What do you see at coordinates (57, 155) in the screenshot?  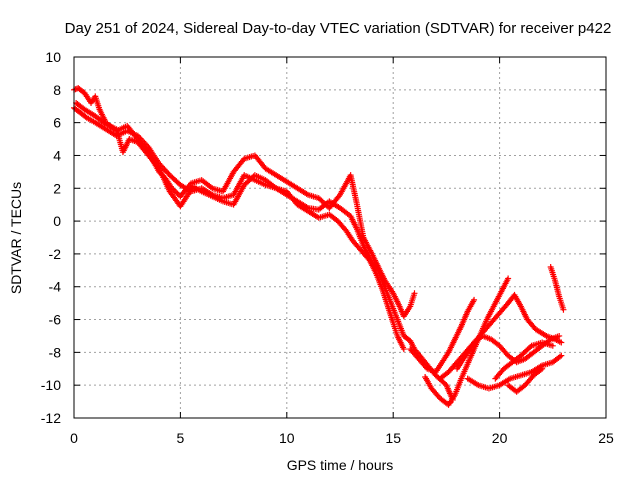 I see `y-tick-label: 4` at bounding box center [57, 155].